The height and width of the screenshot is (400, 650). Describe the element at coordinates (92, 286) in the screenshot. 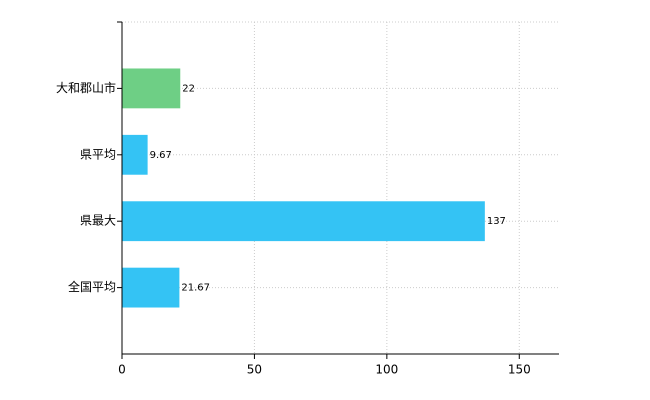

I see `y-tick-label: 全国平均` at that location.